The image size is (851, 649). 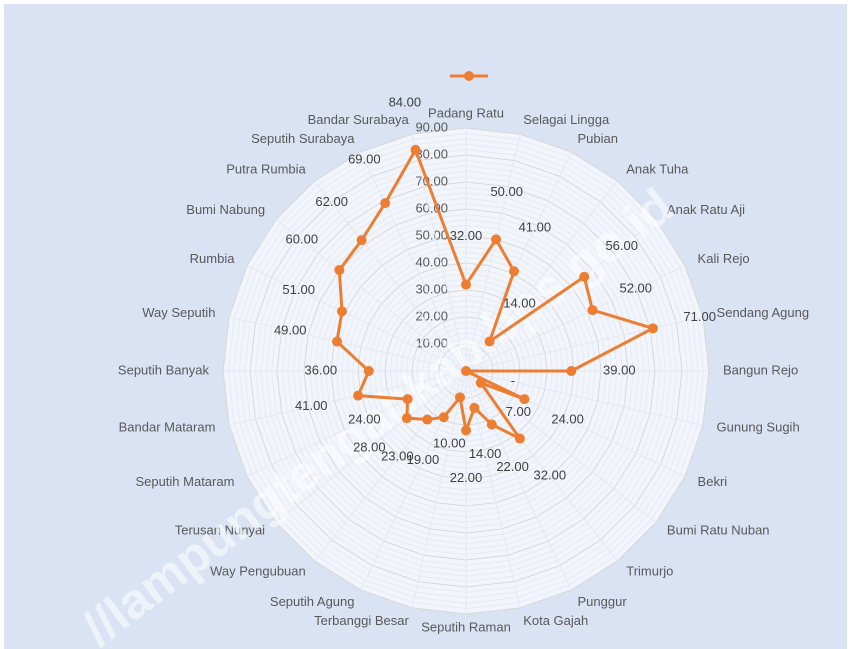 I want to click on data-label: 28.00, so click(x=369, y=447).